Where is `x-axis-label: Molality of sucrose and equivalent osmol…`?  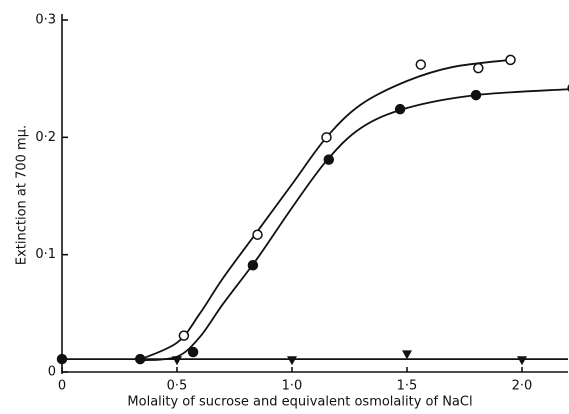 x-axis-label: Molality of sucrose and equivalent osmol… is located at coordinates (299, 402).